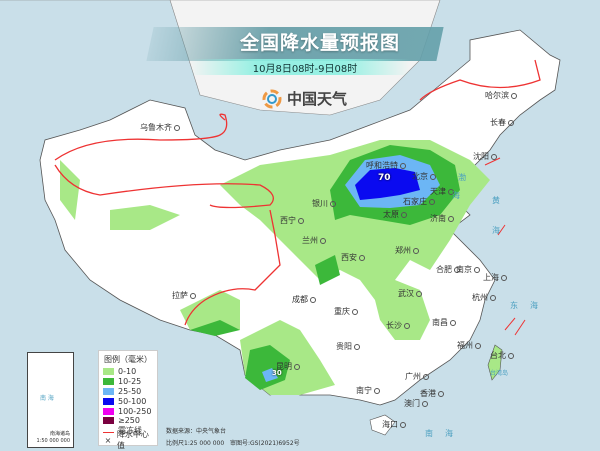 This screenshot has width=600, height=451. What do you see at coordinates (469, 345) in the screenshot?
I see `city-label: 福州` at bounding box center [469, 345].